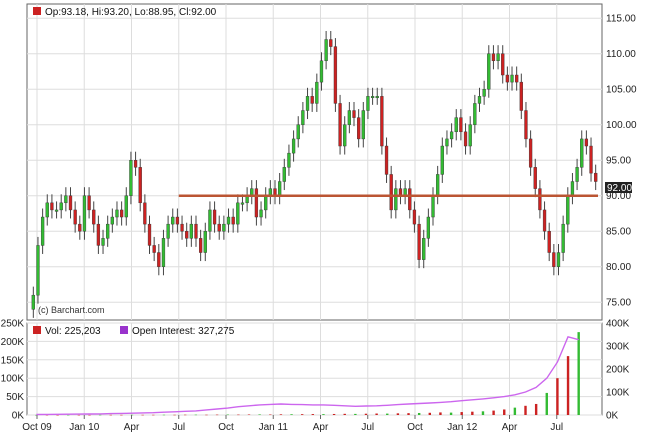 The height and width of the screenshot is (438, 645). What do you see at coordinates (621, 54) in the screenshot?
I see `price-tick-label: 110.00` at bounding box center [621, 54].